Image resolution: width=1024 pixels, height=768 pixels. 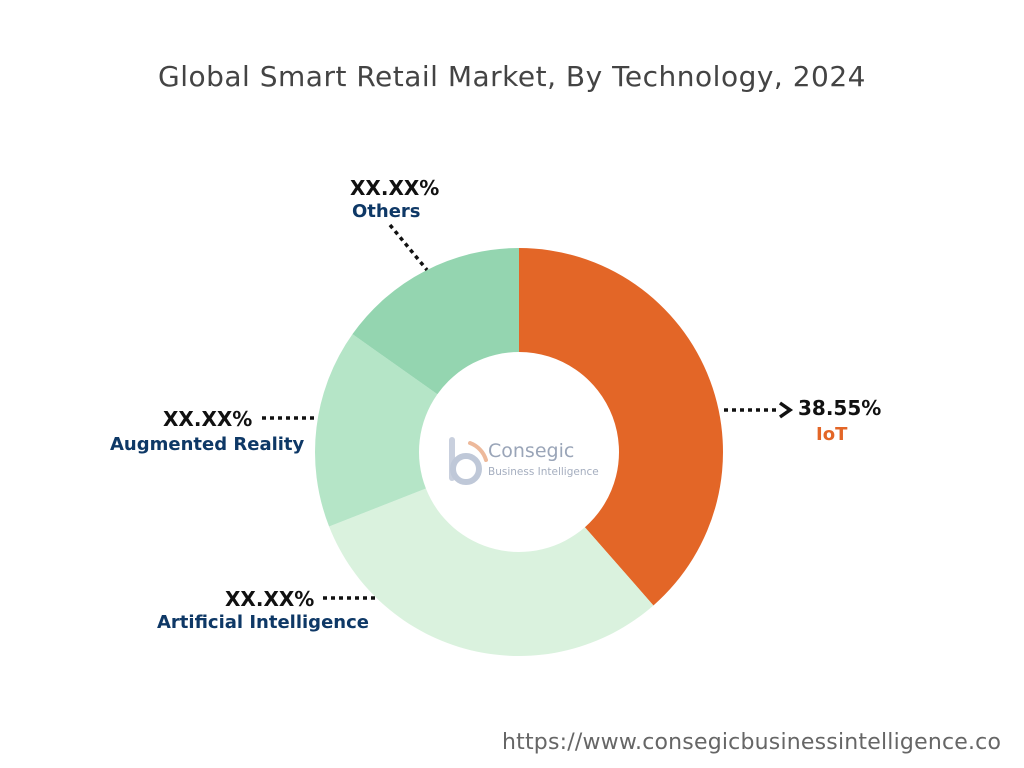 What do you see at coordinates (525, 464) in the screenshot?
I see `consegic-logo: Consegic Business Intelligence` at bounding box center [525, 464].